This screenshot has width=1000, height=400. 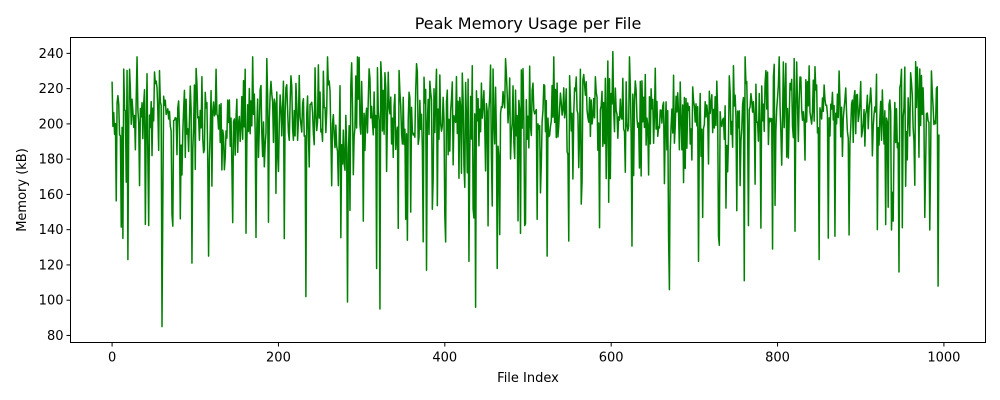 I want to click on y-tick-label: 240, so click(x=51, y=54).